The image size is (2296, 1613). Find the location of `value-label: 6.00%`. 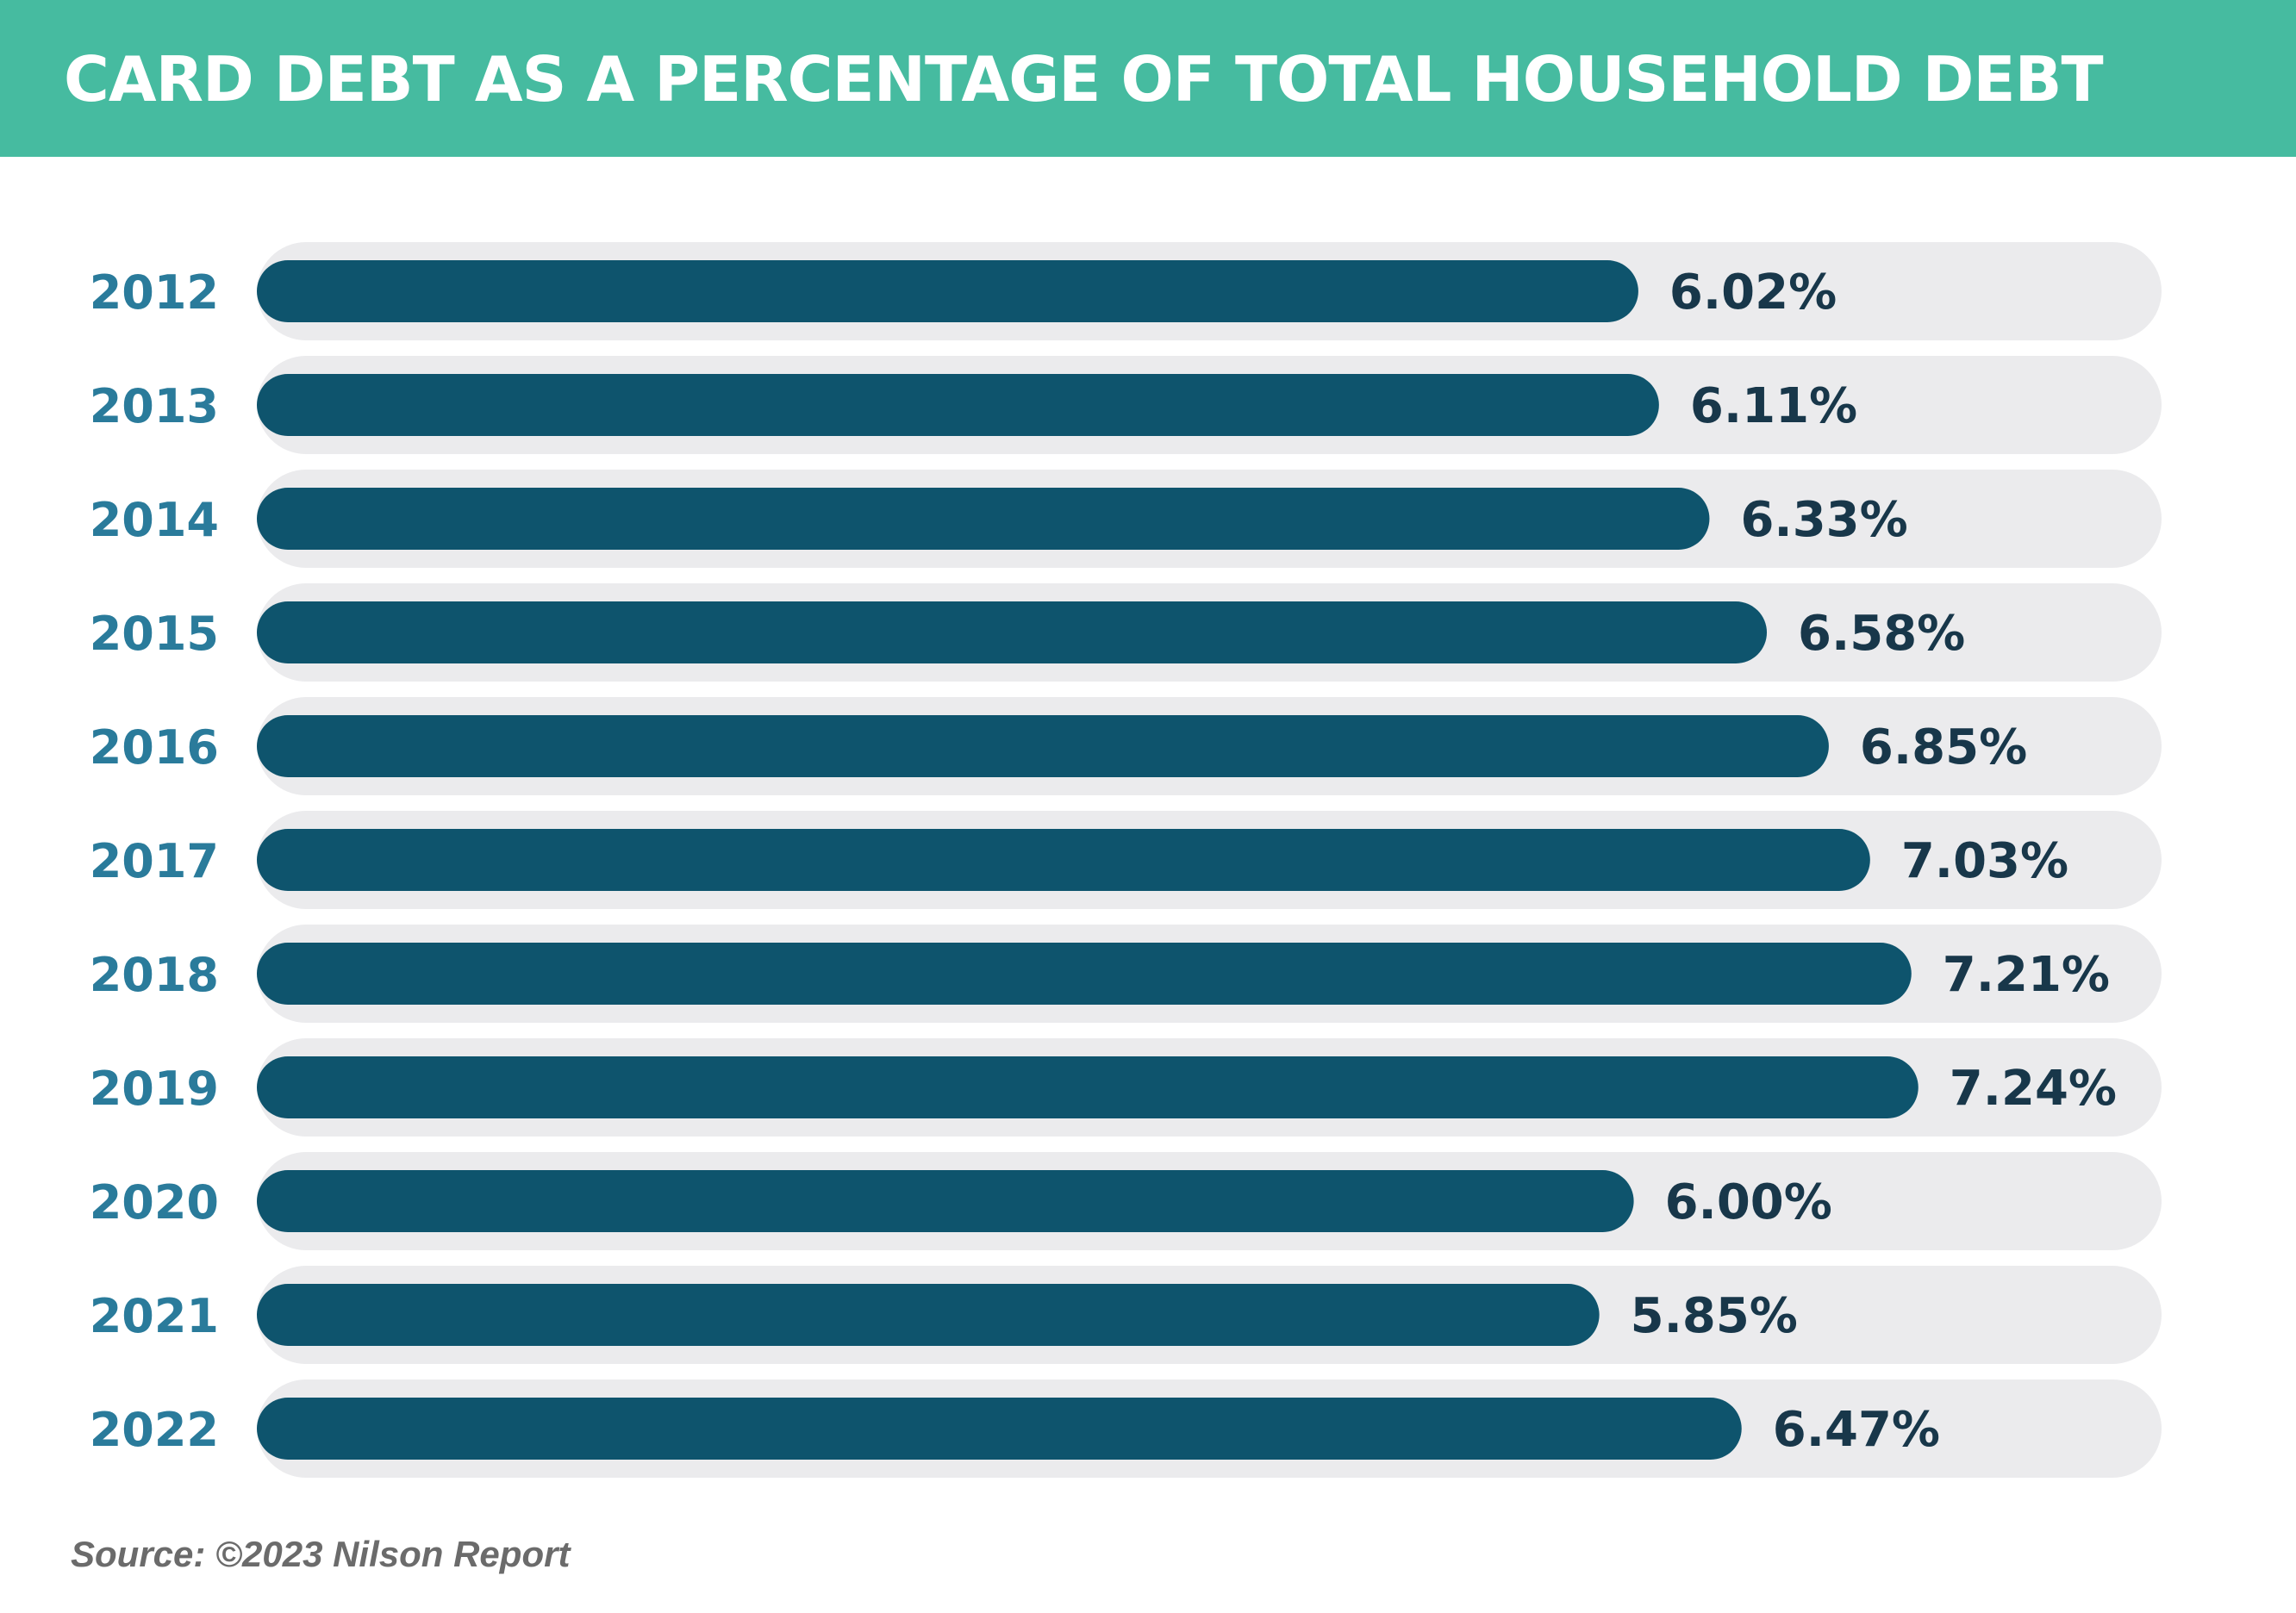

value-label: 6.00% is located at coordinates (1749, 1202).